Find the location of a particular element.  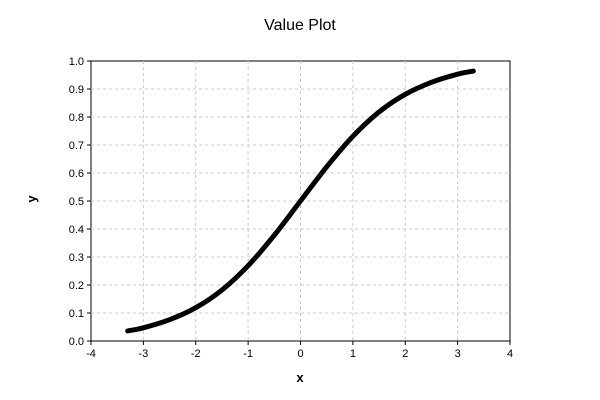

x-tick-label: 2 is located at coordinates (405, 354).